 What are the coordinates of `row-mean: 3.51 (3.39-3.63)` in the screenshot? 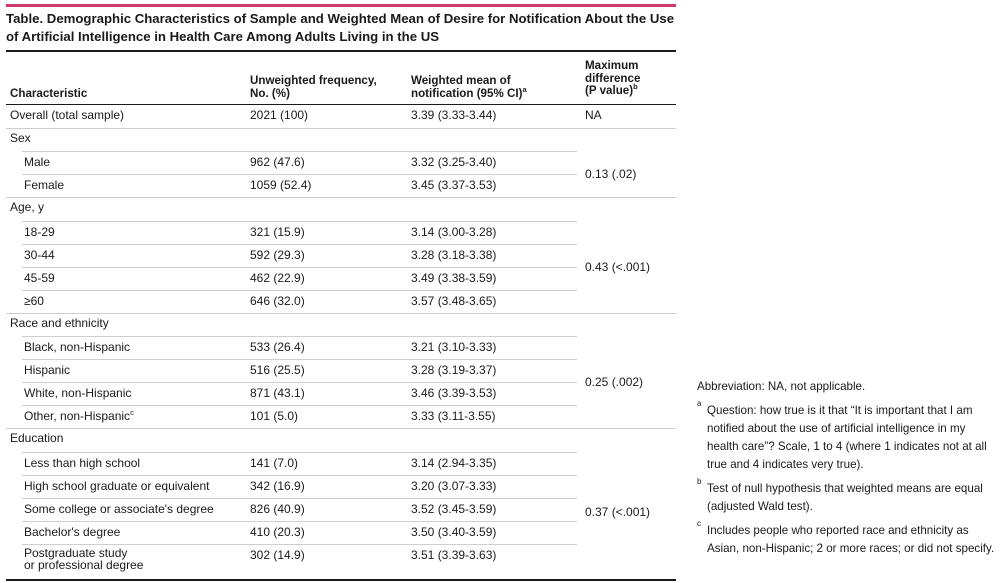 It's located at (454, 554).